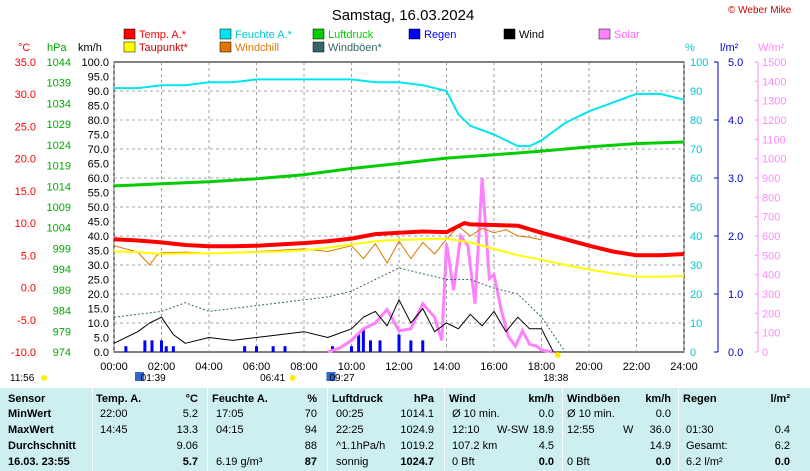  I want to click on temp-tick-label: 10.0, so click(25, 224).